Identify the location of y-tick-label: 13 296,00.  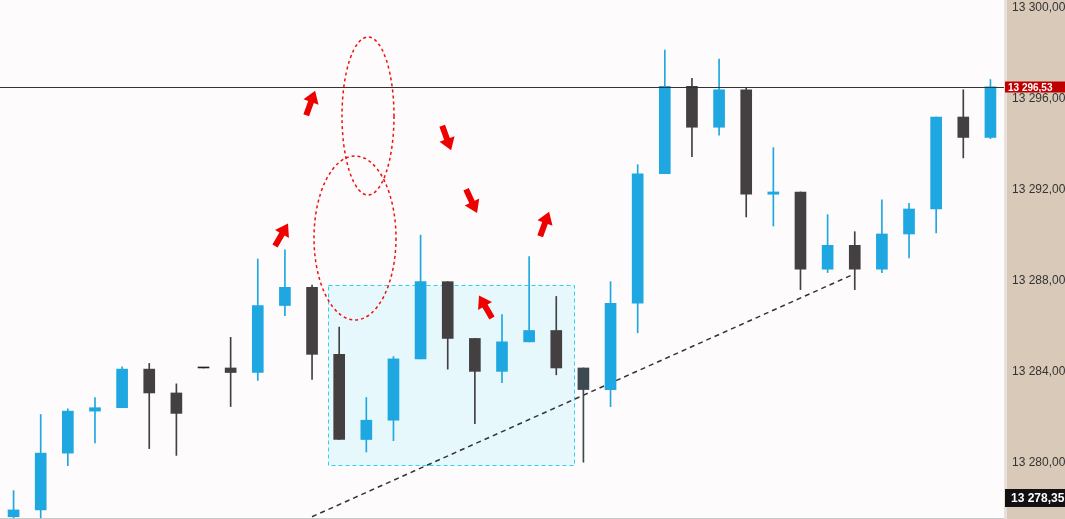
(1038, 98).